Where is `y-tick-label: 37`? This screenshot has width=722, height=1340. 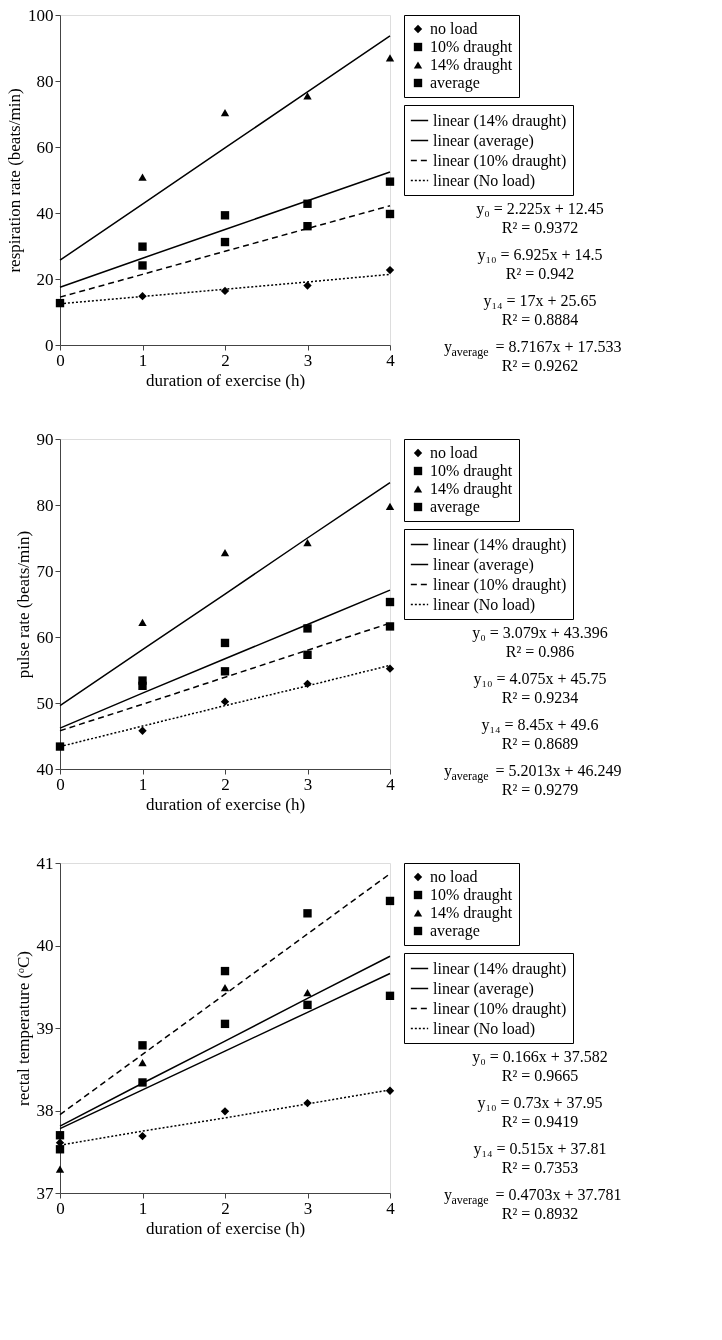
y-tick-label: 37 is located at coordinates (45, 1193).